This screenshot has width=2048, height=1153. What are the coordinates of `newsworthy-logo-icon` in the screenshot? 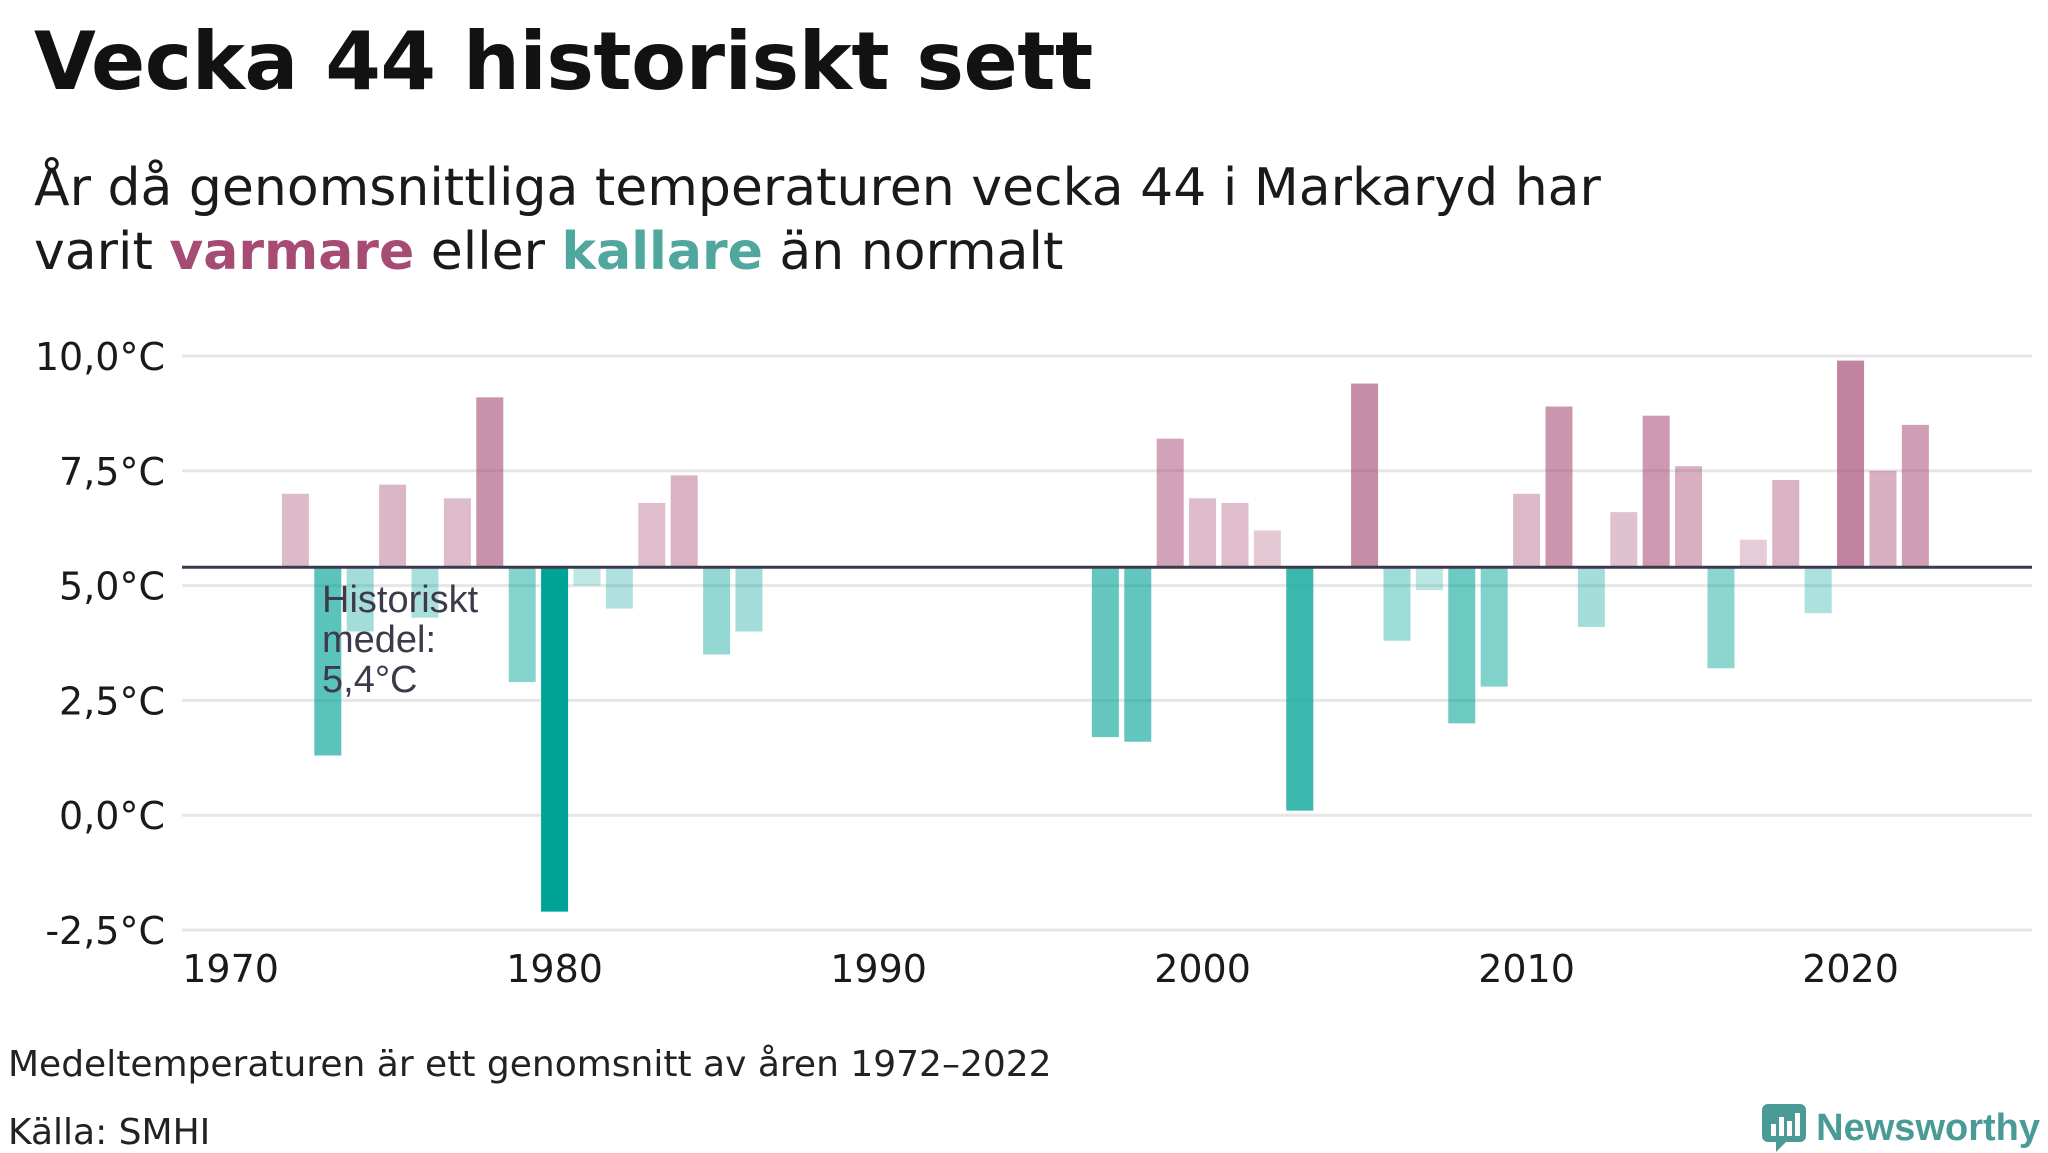 It's located at (1784, 1128).